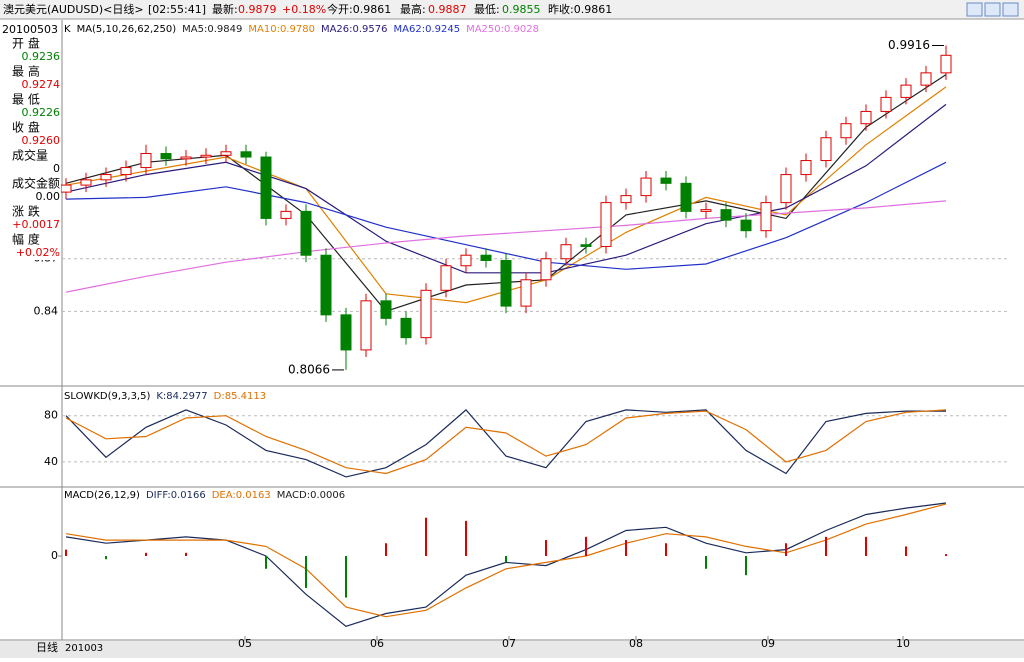 This screenshot has height=662, width=1024. Describe the element at coordinates (56, 168) in the screenshot. I see `info-value: 0` at that location.